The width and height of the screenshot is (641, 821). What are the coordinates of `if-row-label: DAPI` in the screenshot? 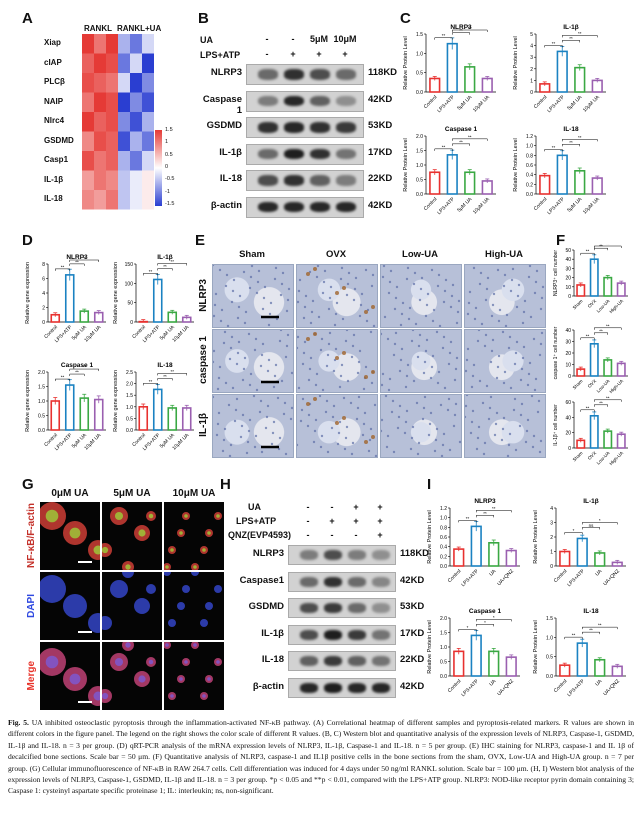 It's located at (31, 606).